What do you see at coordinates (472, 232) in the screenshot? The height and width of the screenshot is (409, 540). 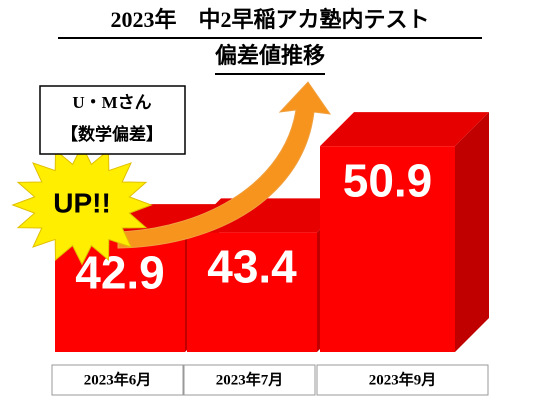 I see `bar-side` at bounding box center [472, 232].